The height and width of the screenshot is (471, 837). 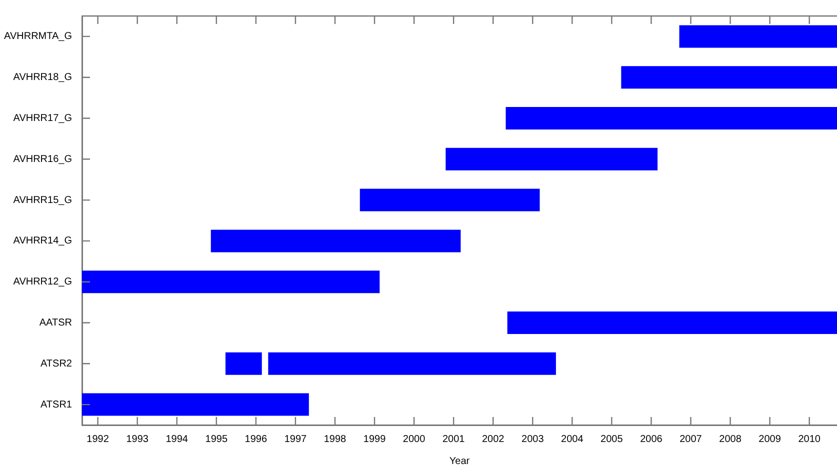 What do you see at coordinates (56, 404) in the screenshot?
I see `y-tick-label: ATSR1` at bounding box center [56, 404].